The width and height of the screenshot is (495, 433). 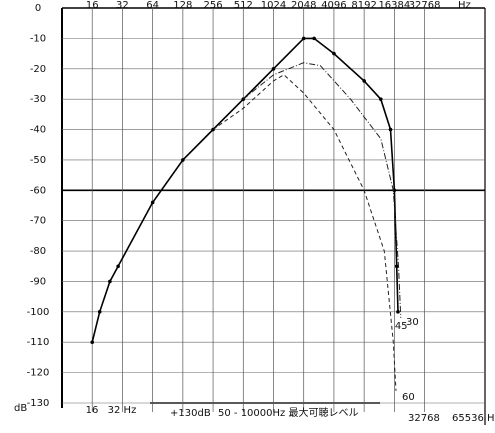 What do you see at coordinates (38, 251) in the screenshot?
I see `y-tick-label: -80` at bounding box center [38, 251].